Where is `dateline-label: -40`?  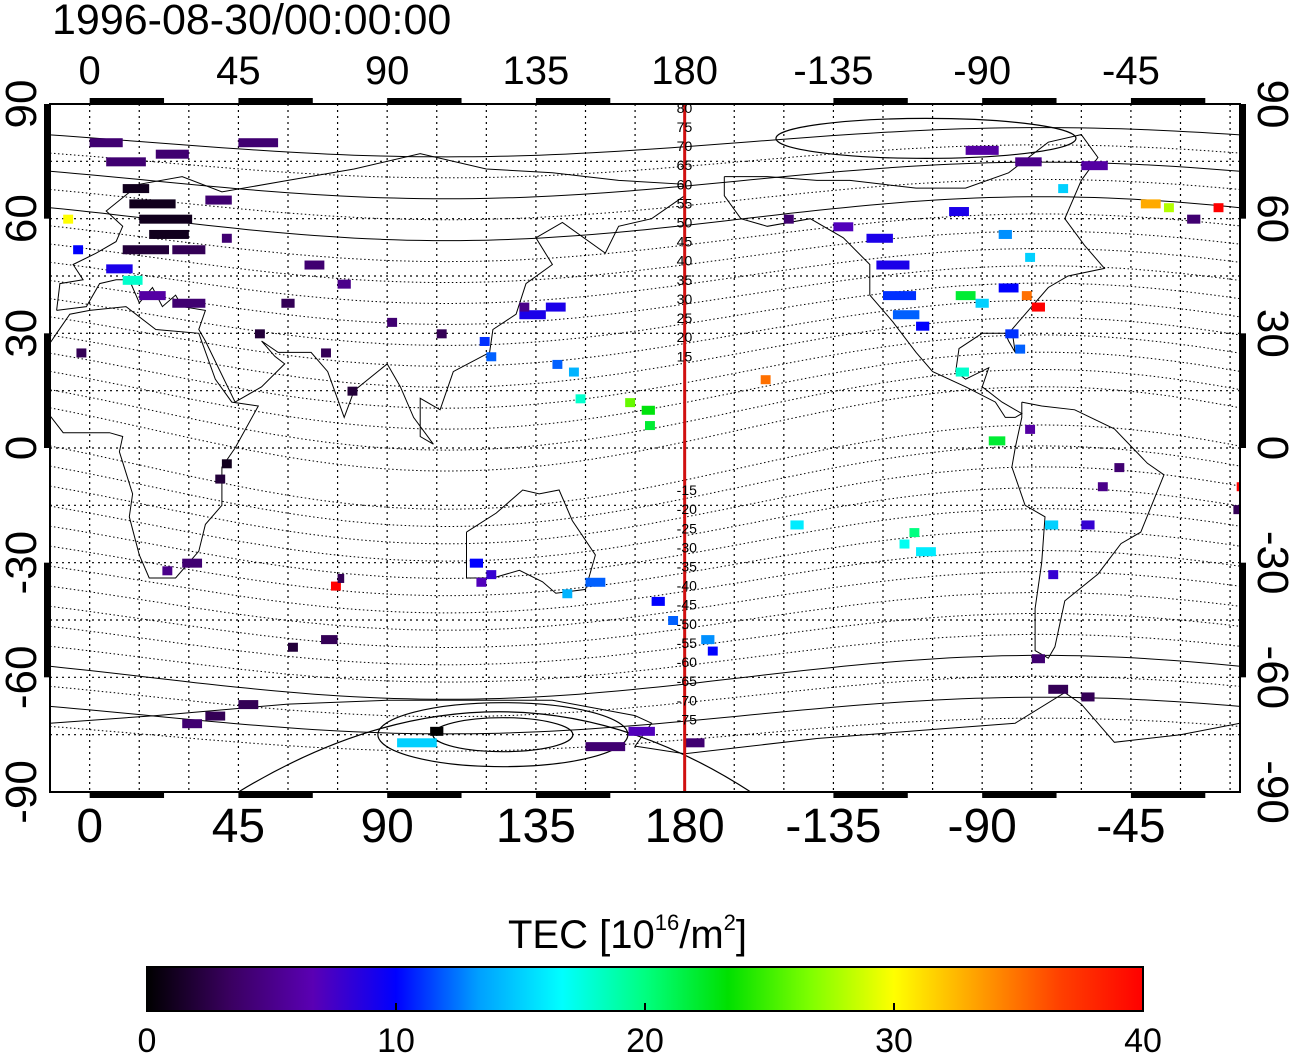 dateline-label: -40 is located at coordinates (687, 586).